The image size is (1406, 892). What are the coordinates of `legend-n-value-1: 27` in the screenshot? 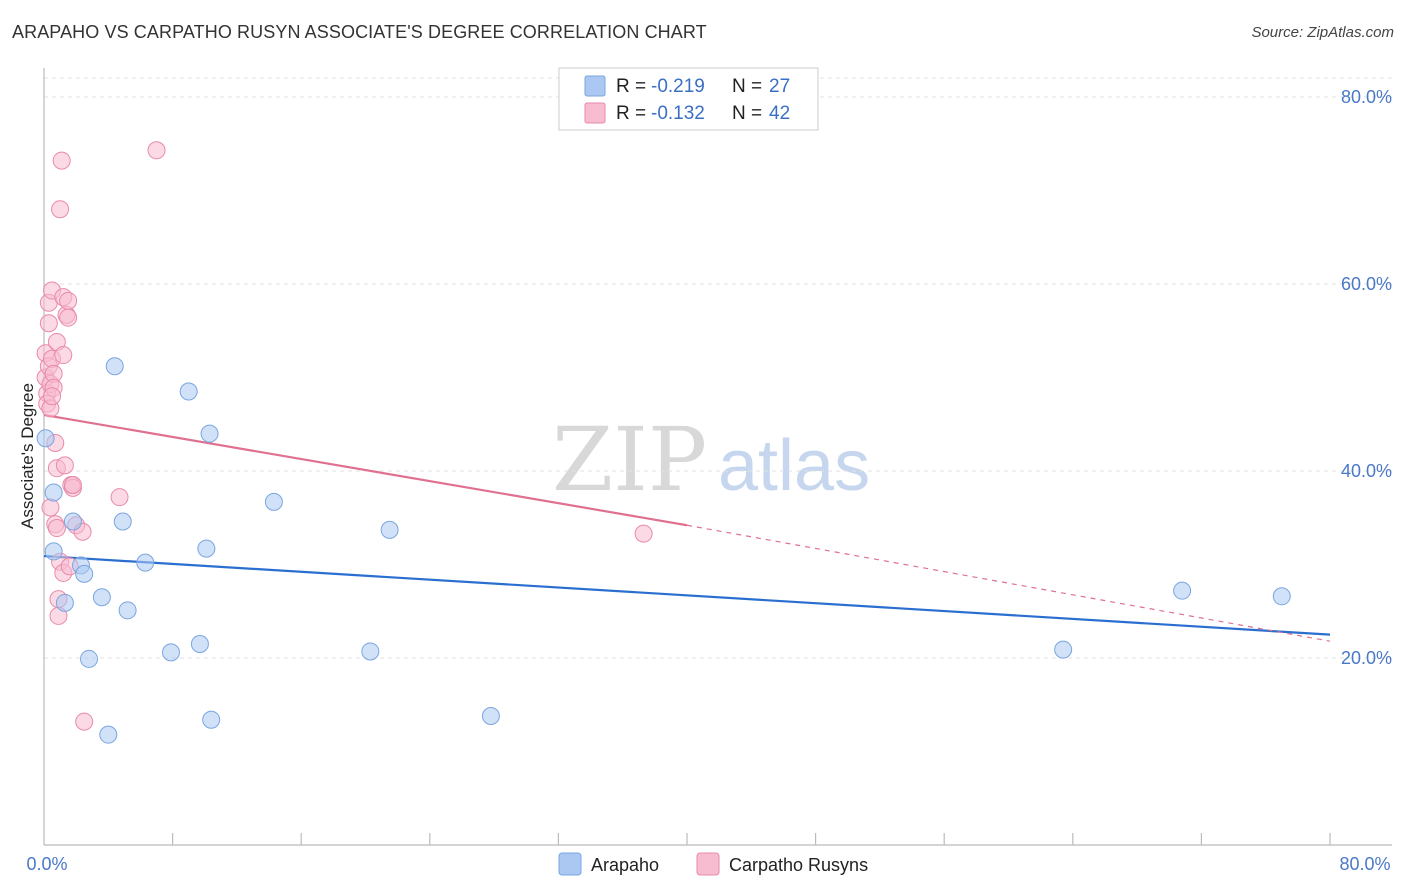 It's located at (779, 86).